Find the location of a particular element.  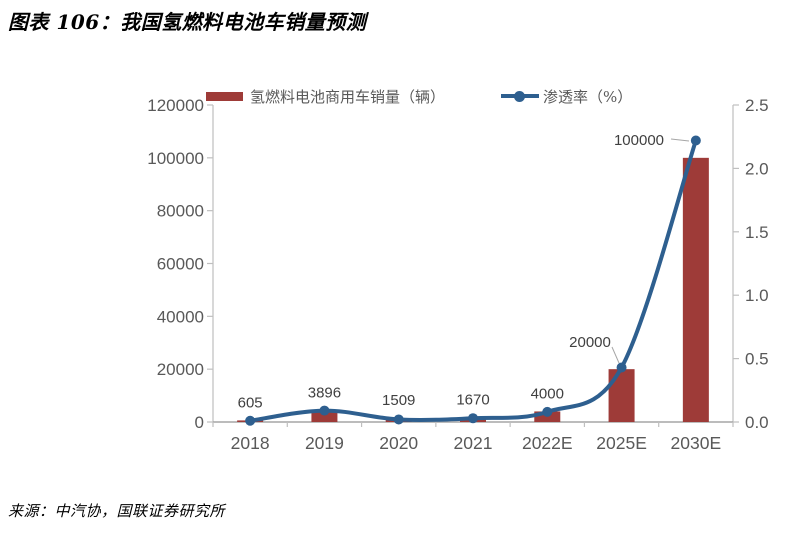

legend-item-line-series: 渗透率（%） is located at coordinates (566, 96).